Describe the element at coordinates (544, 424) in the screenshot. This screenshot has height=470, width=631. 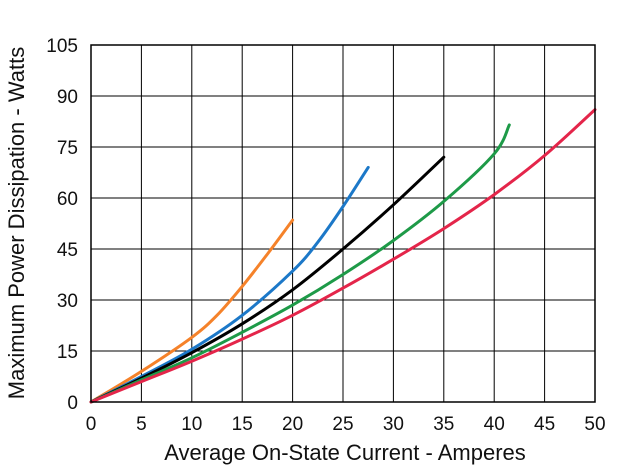
I see `x-tick-label: 45` at that location.